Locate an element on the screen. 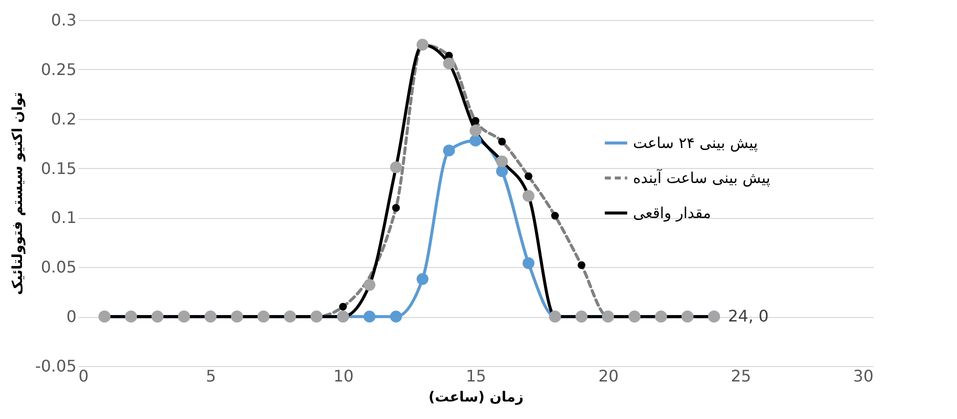 The height and width of the screenshot is (419, 957). y-tick-label: 0.15 is located at coordinates (58, 168).